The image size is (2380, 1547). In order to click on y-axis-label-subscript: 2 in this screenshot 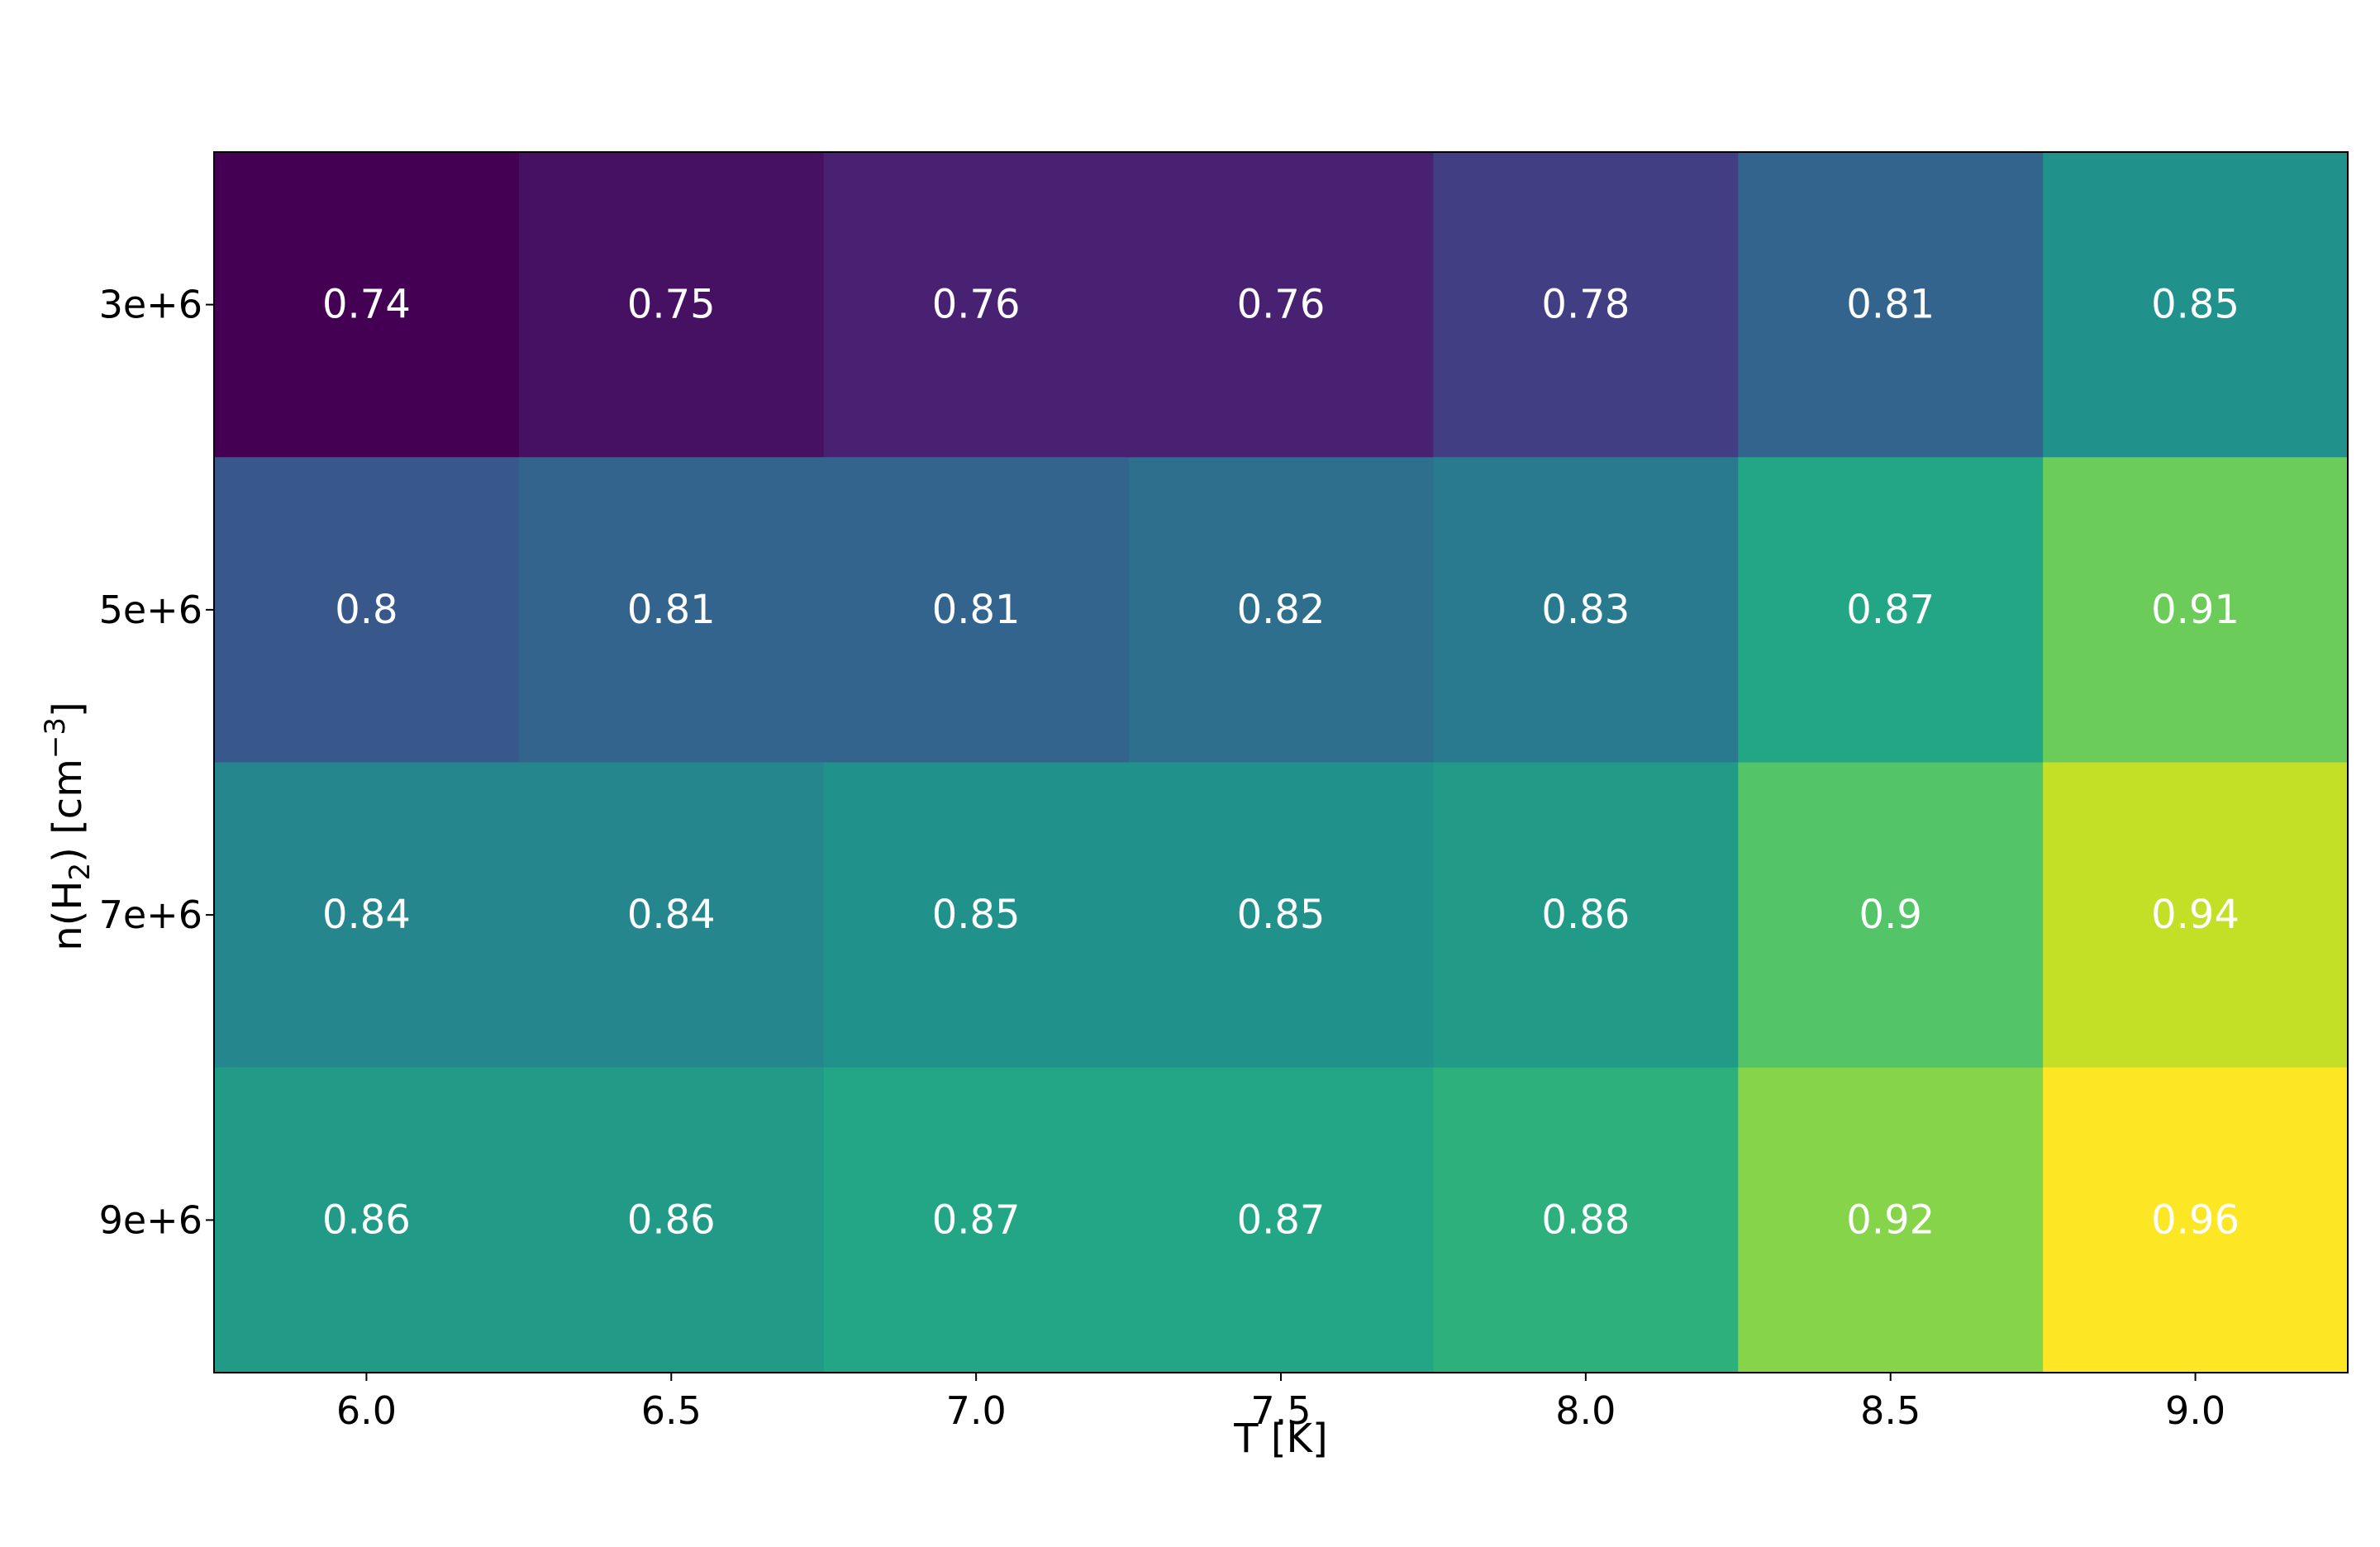, I will do `click(80, 872)`.